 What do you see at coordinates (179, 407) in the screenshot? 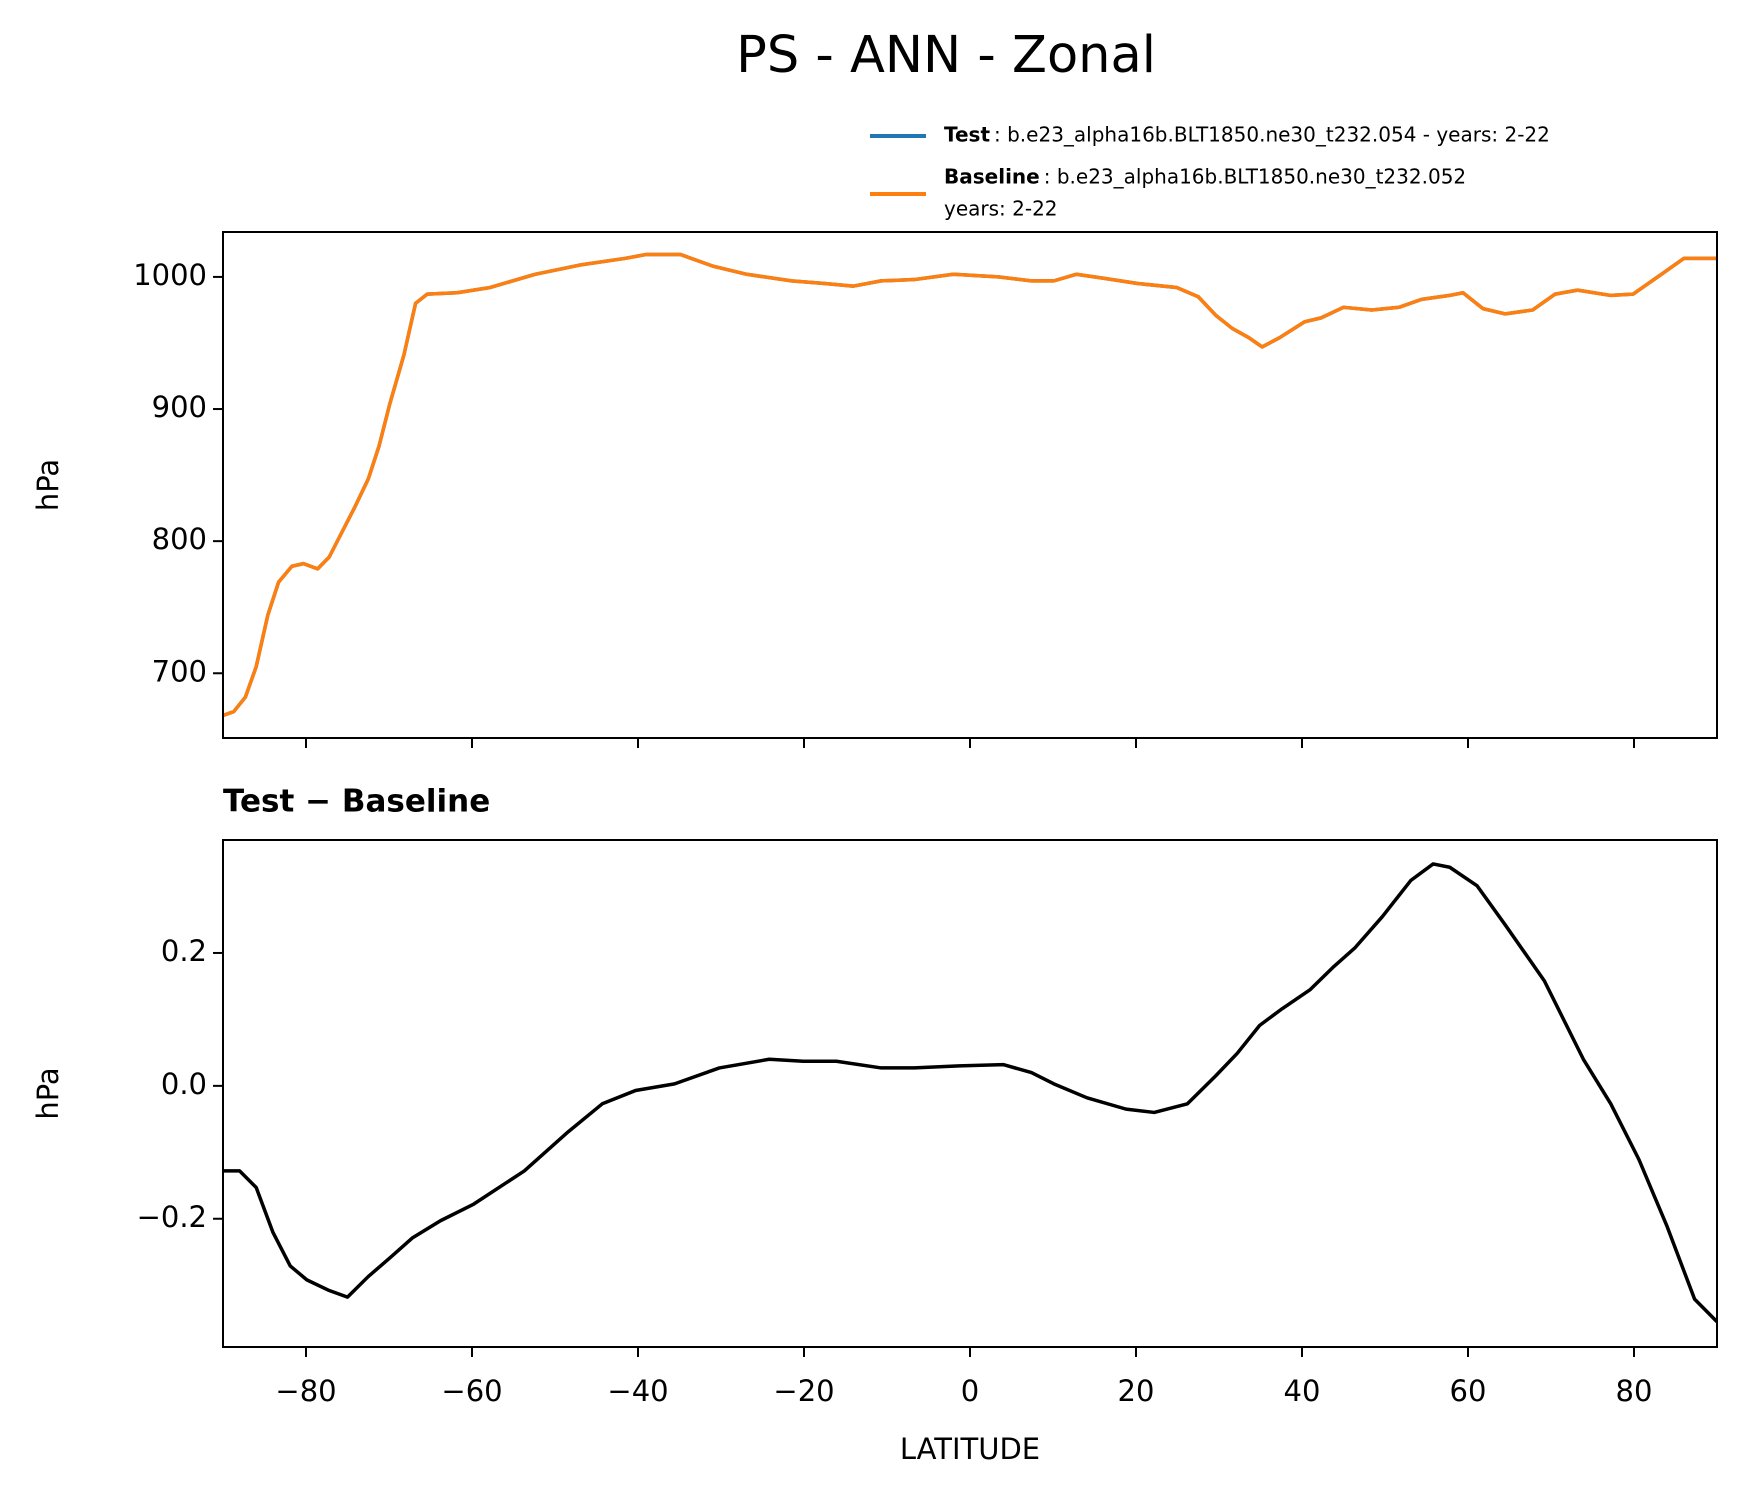
I see `y-tick-label: 900` at bounding box center [179, 407].